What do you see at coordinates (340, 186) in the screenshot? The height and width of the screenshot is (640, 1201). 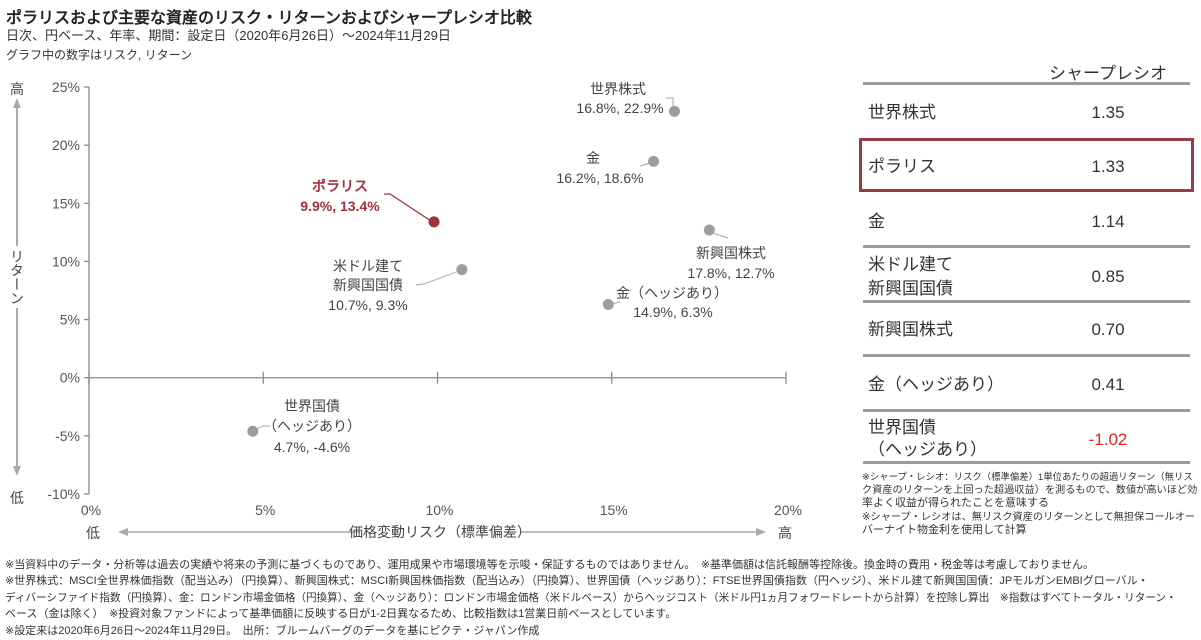 I see `point-name-label: ポラリス` at bounding box center [340, 186].